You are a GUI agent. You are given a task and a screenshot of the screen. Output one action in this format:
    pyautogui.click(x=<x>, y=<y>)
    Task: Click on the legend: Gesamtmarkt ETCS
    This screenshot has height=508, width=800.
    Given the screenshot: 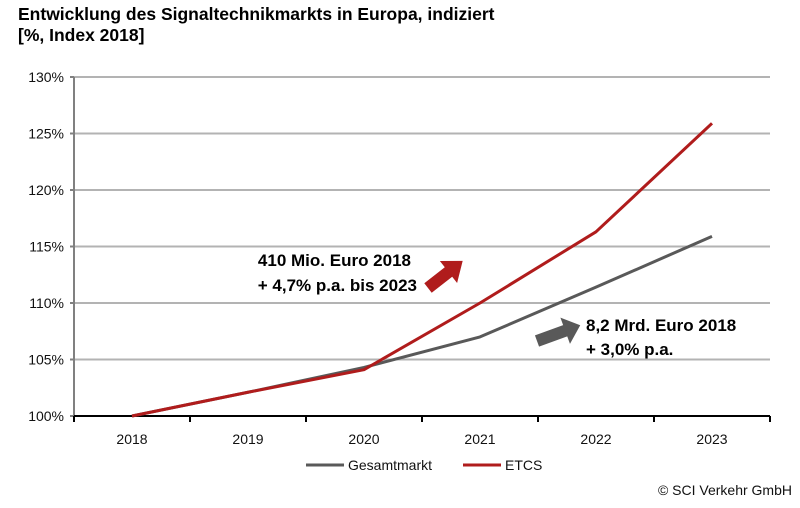 What is the action you would take?
    pyautogui.click(x=424, y=465)
    